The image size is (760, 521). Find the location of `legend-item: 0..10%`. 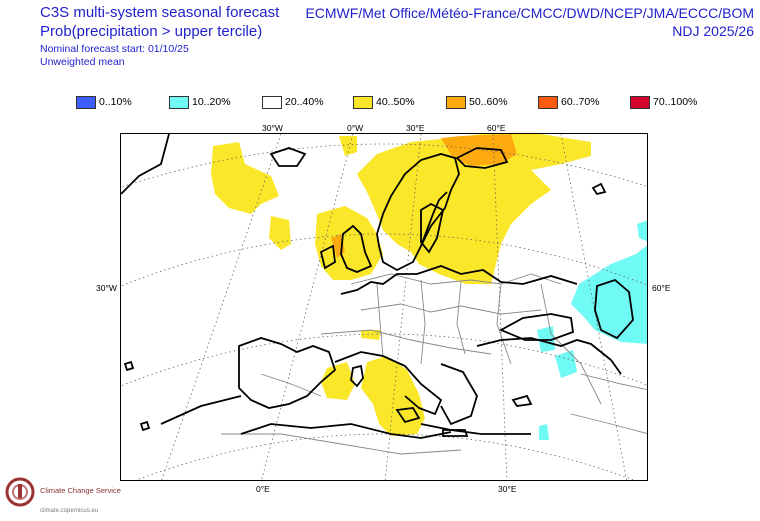

legend-item: 0..10% is located at coordinates (104, 102).